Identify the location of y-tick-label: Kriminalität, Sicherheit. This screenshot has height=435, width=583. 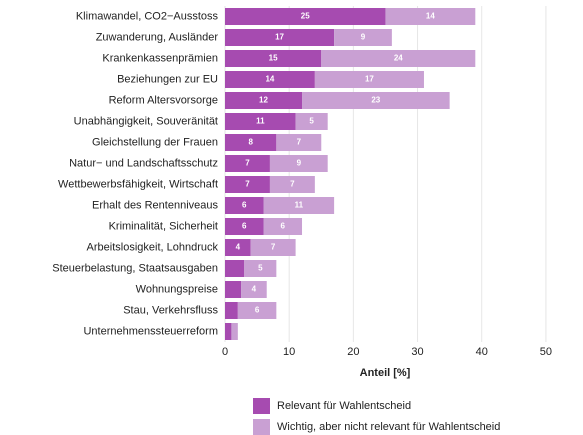
(163, 226).